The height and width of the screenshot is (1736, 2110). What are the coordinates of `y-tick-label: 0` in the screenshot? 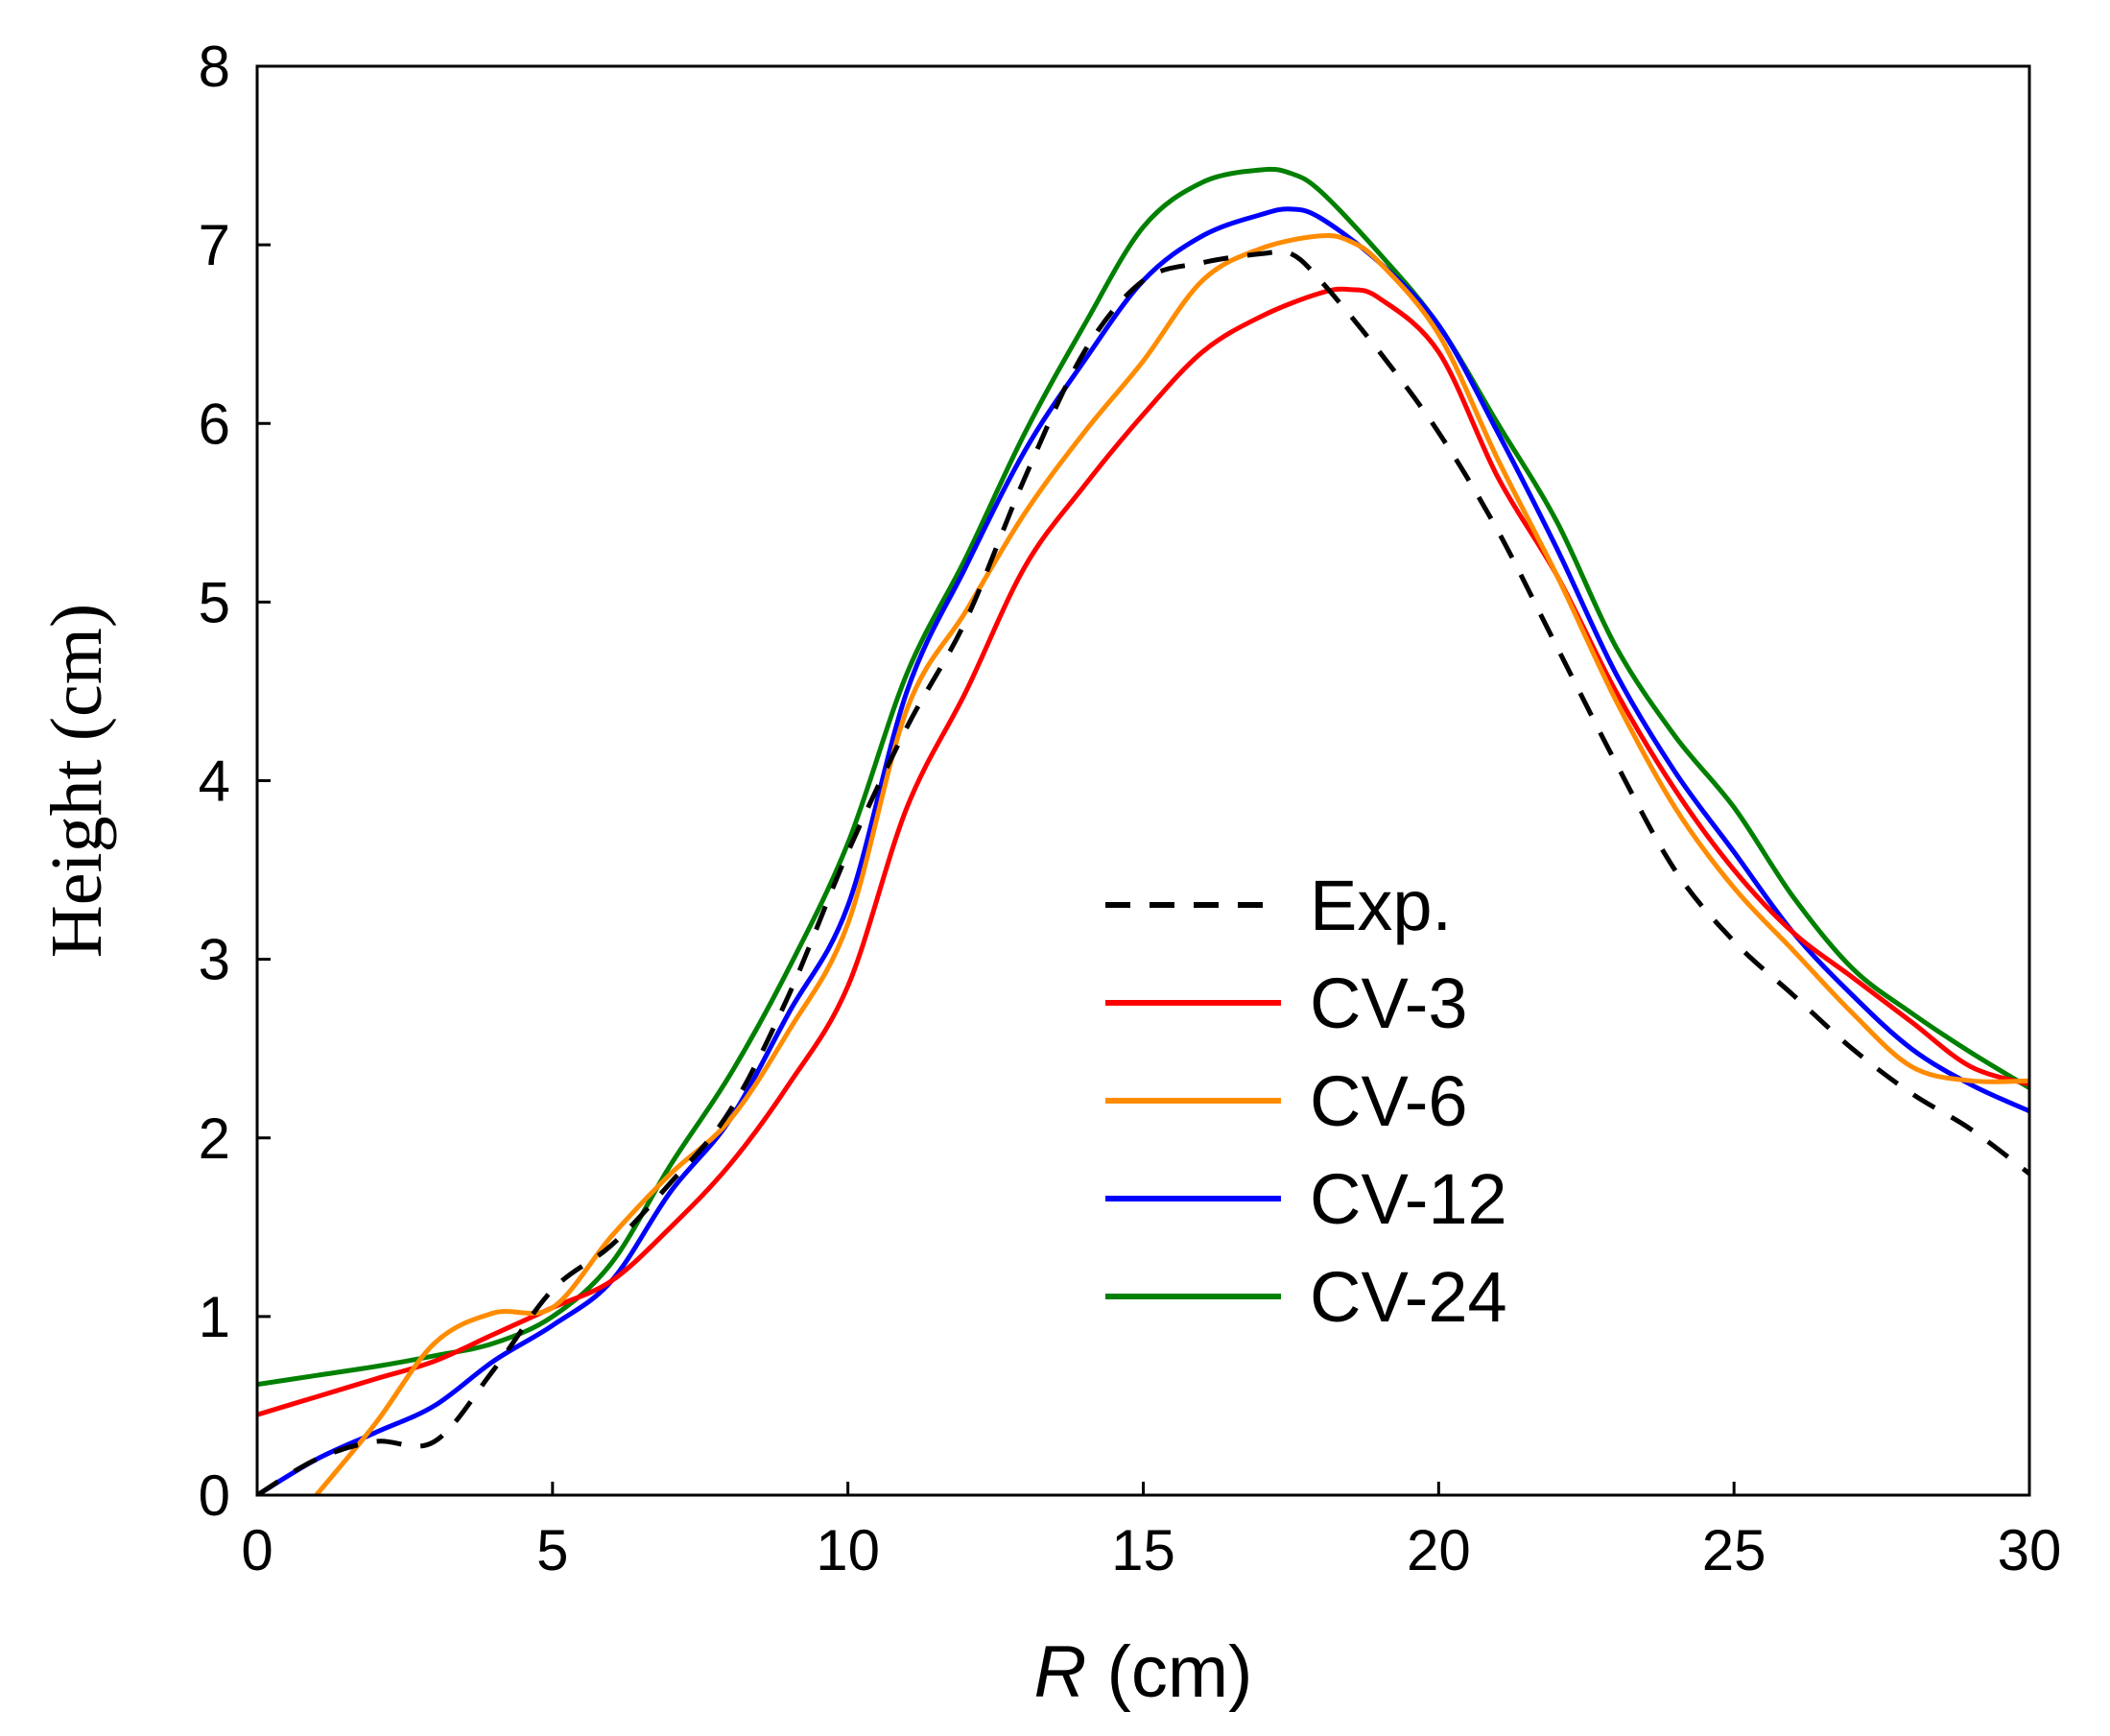 It's located at (214, 1495).